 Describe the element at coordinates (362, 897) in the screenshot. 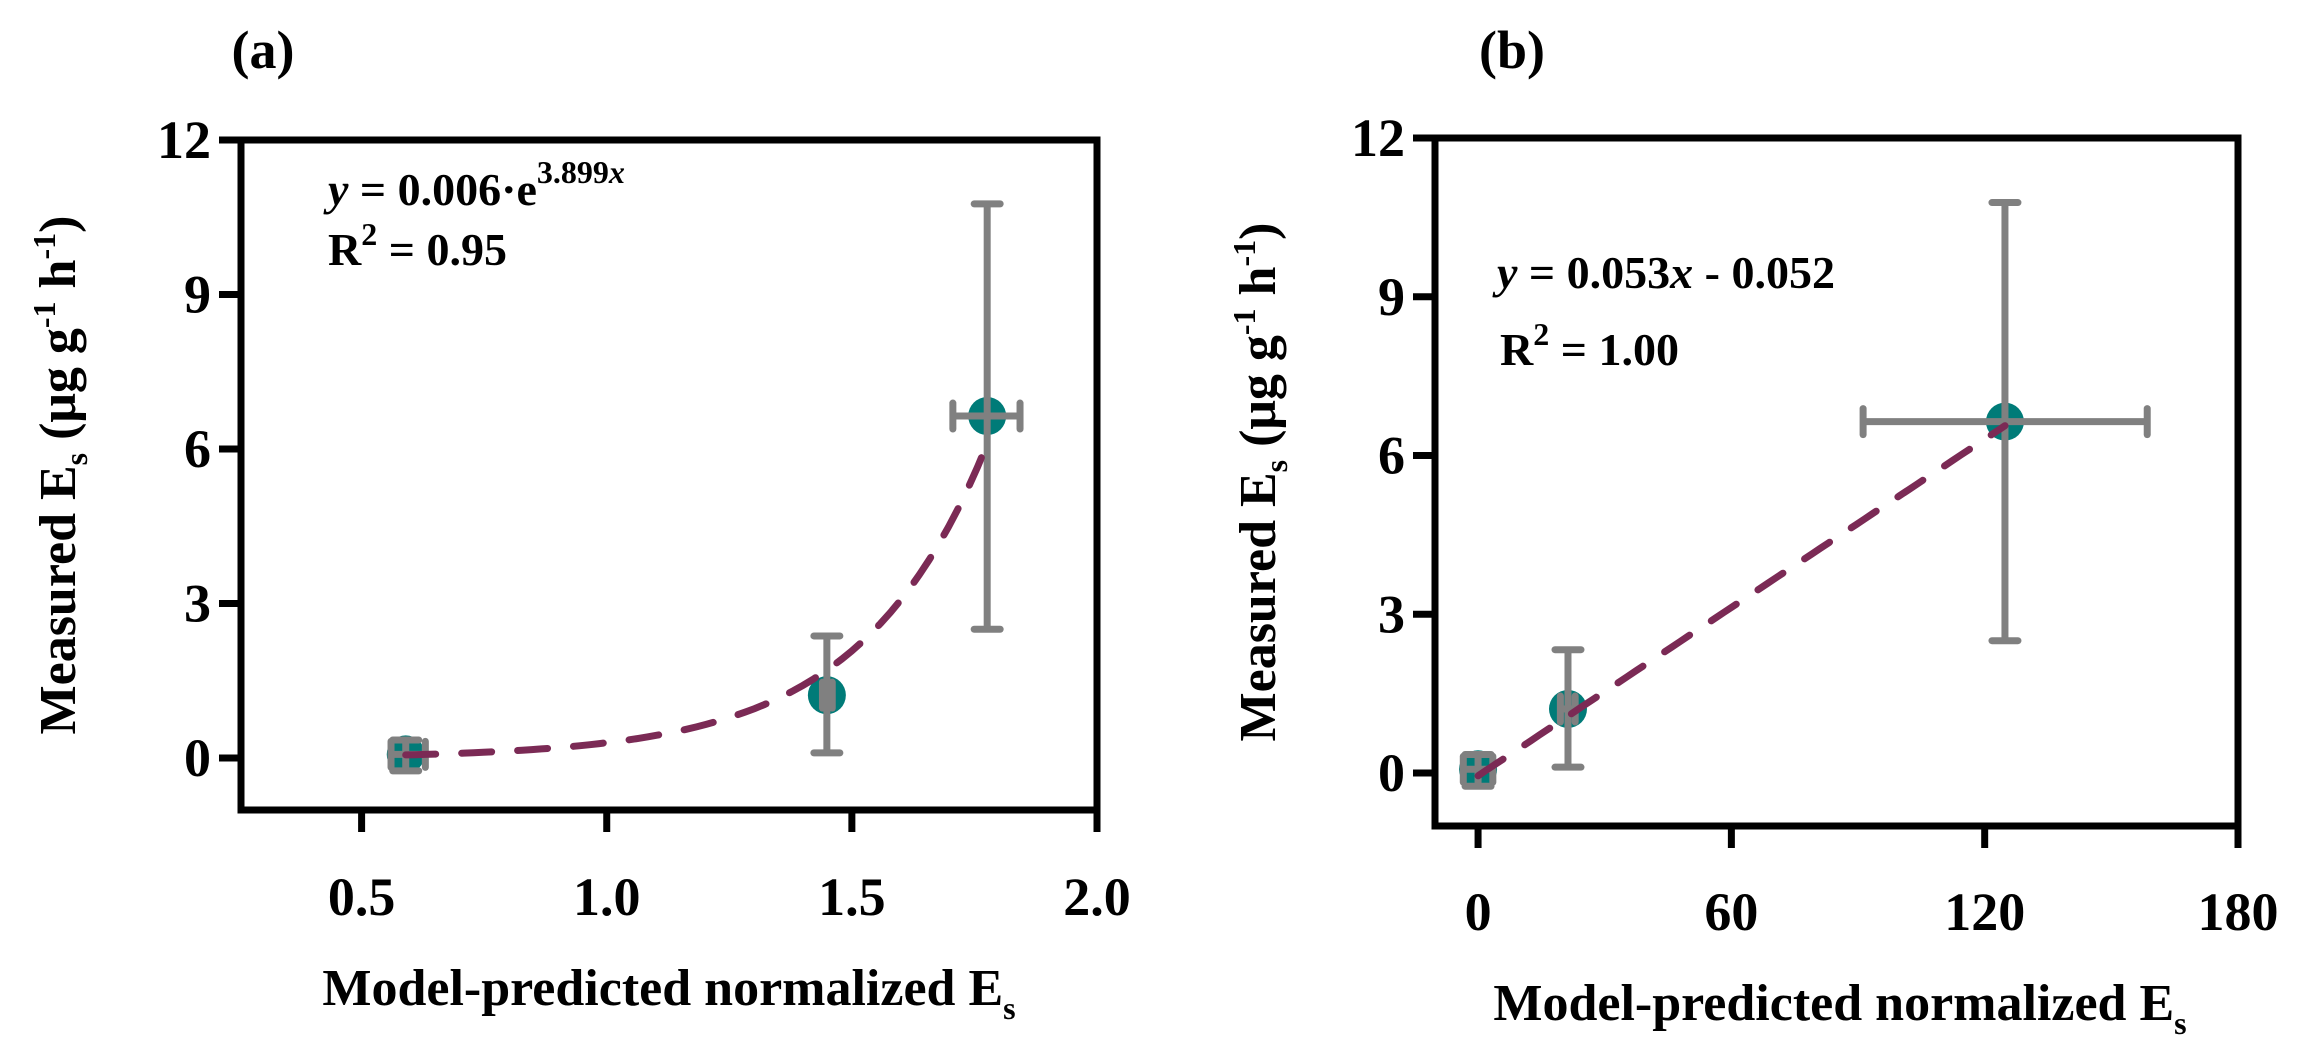

I see `x-tick-label: 0.5` at that location.